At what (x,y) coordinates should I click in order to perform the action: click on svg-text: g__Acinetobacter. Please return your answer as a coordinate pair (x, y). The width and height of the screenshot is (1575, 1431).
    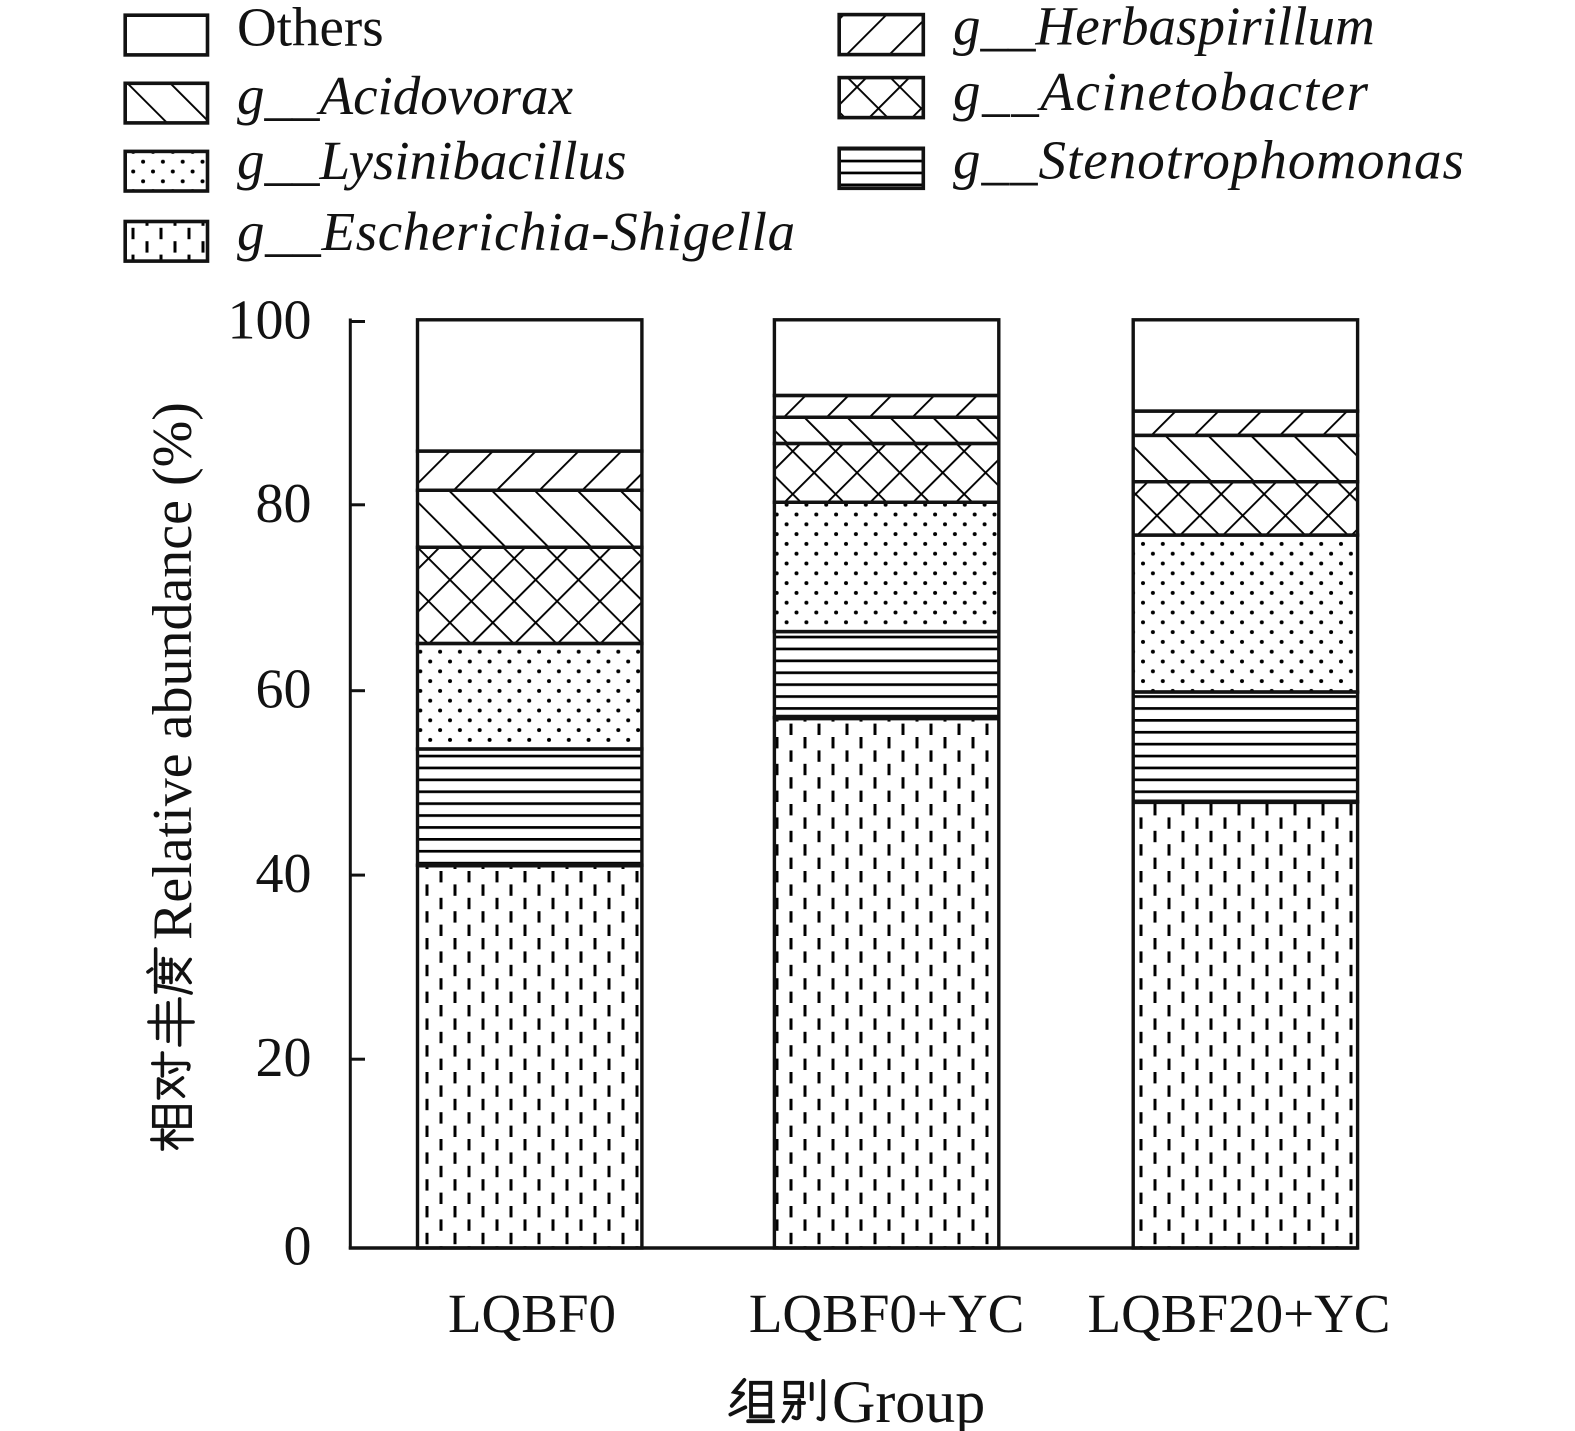
    Looking at the image, I should click on (1161, 91).